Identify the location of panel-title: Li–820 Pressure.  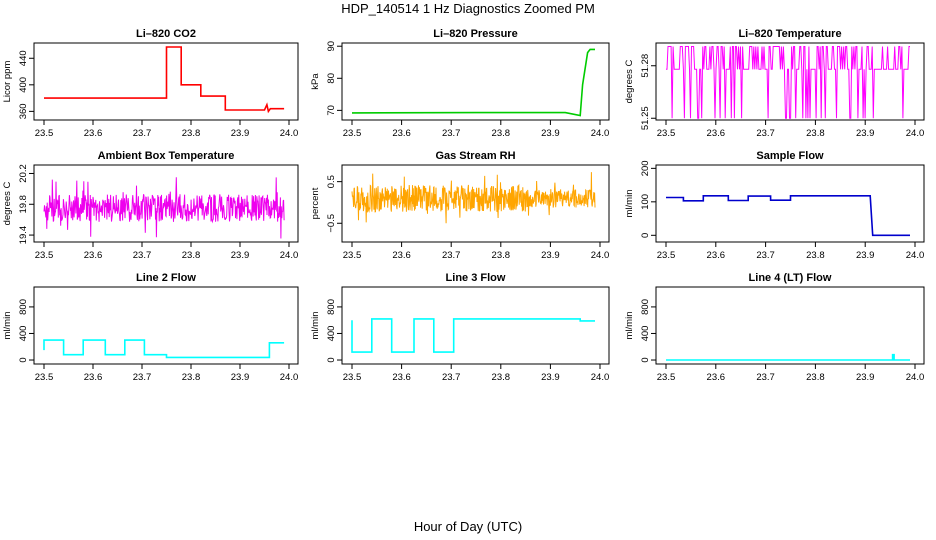
(475, 34).